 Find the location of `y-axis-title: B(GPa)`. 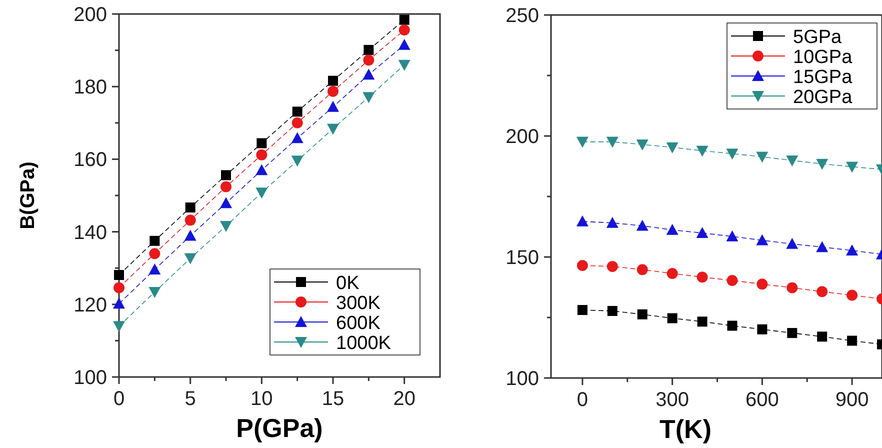

y-axis-title: B(GPa) is located at coordinates (28, 196).